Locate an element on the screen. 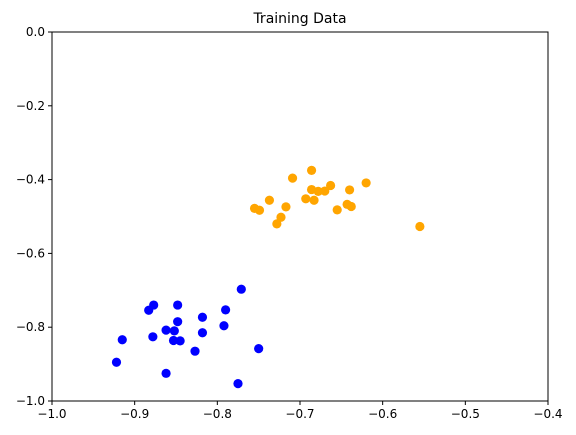 Image resolution: width=576 pixels, height=435 pixels. y-tick-label: 0.0 is located at coordinates (35, 32).